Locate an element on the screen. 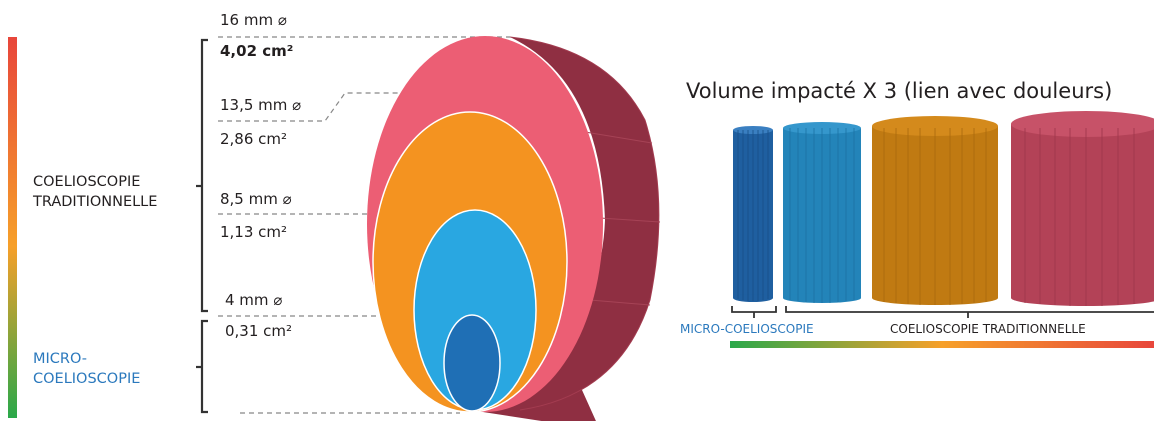 This screenshot has height=421, width=1154. bracket-traditional is located at coordinates (202, 175).